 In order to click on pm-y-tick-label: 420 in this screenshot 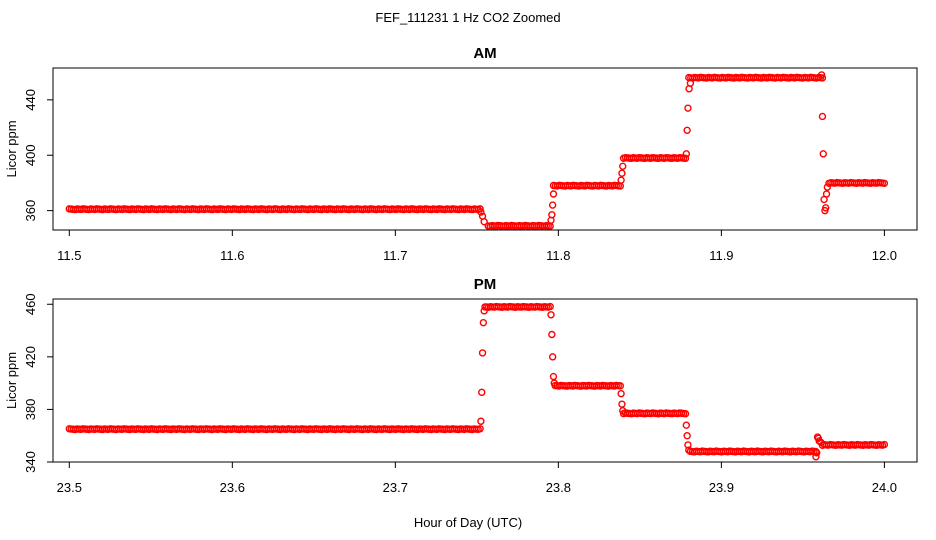, I will do `click(30, 357)`.